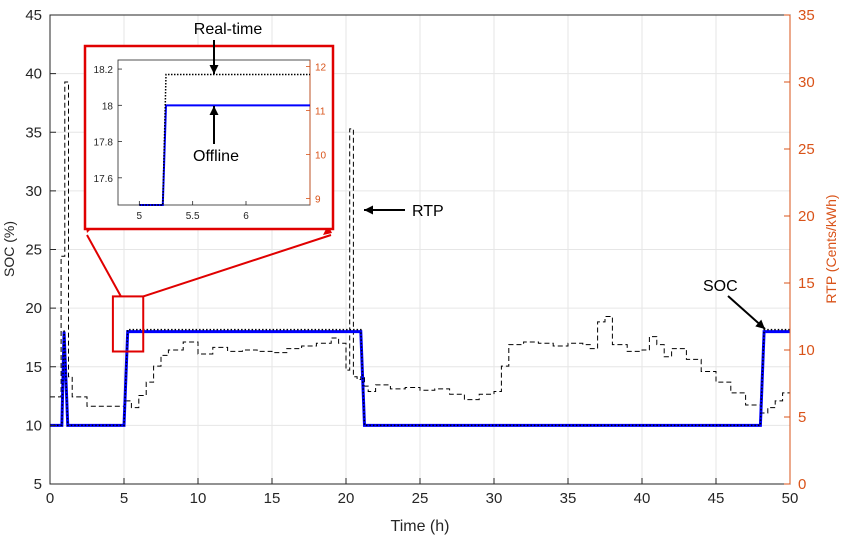 Image resolution: width=847 pixels, height=541 pixels. Describe the element at coordinates (104, 265) in the screenshot. I see `zoom-connector-left` at that location.